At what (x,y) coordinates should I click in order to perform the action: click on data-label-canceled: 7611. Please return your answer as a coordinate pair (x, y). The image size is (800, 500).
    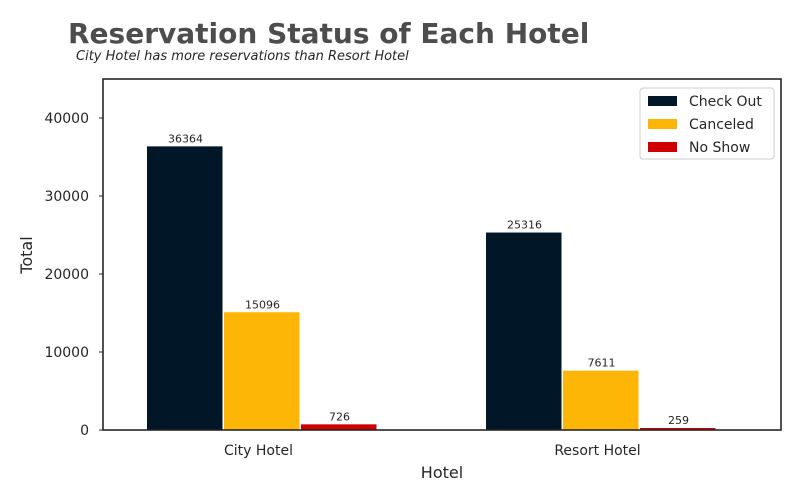
    Looking at the image, I should click on (602, 363).